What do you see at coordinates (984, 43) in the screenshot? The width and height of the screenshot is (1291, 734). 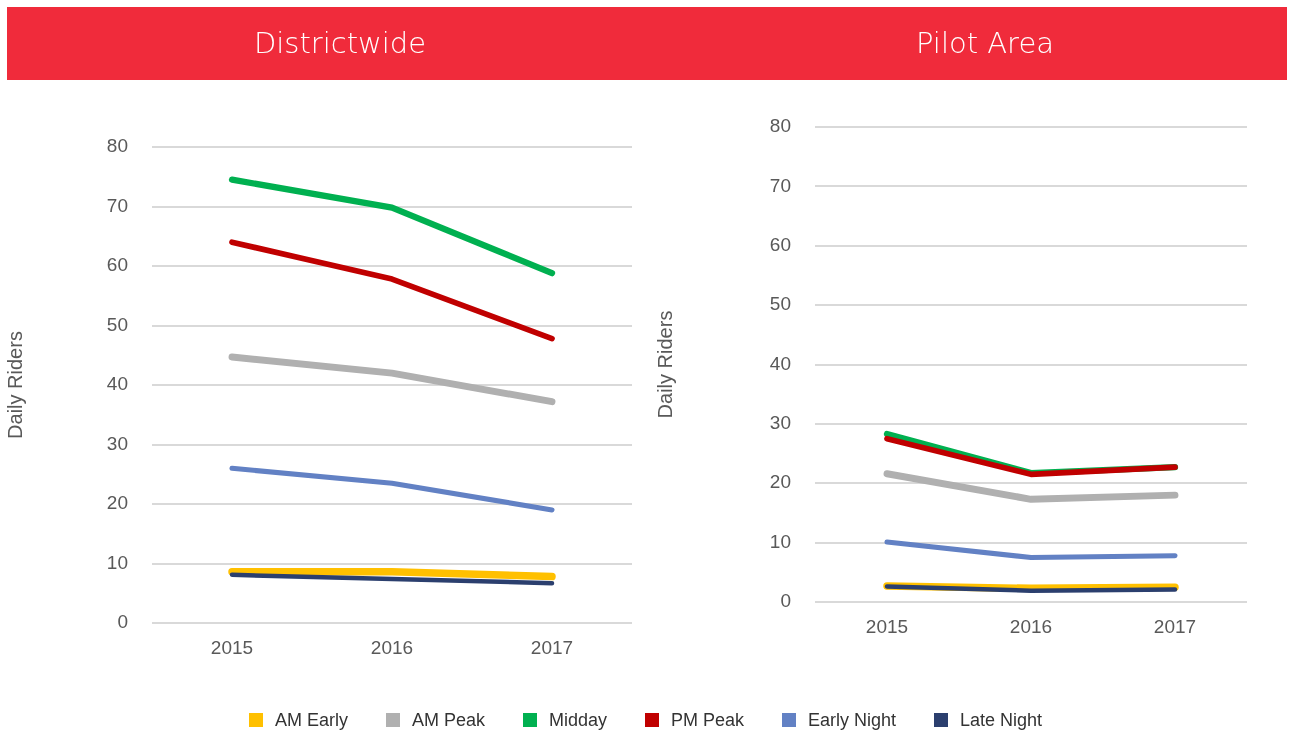 I see `chart-title: Pilot Area` at bounding box center [984, 43].